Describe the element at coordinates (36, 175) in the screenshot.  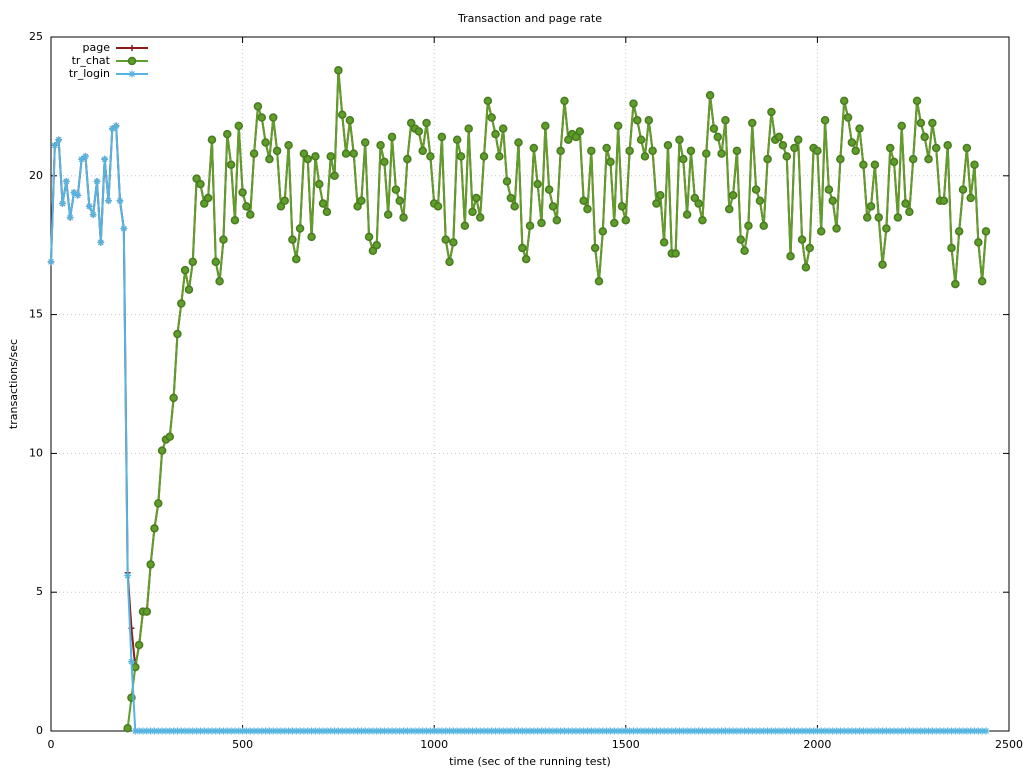
I see `y-tick-label: 20` at that location.